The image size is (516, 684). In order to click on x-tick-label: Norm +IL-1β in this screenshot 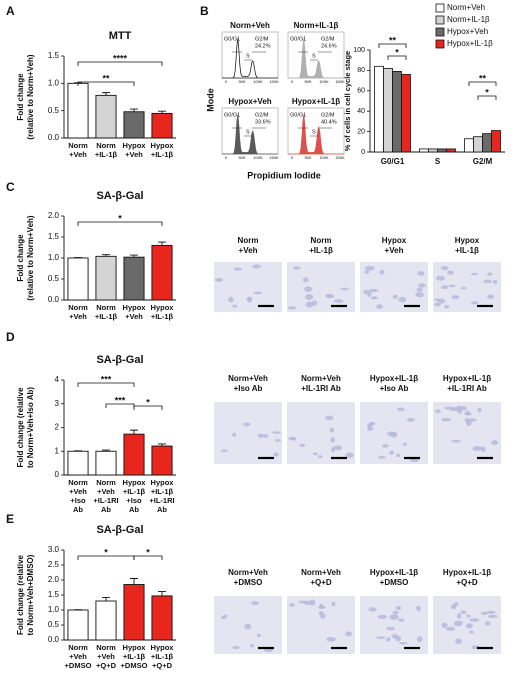, I will do `click(106, 150)`.